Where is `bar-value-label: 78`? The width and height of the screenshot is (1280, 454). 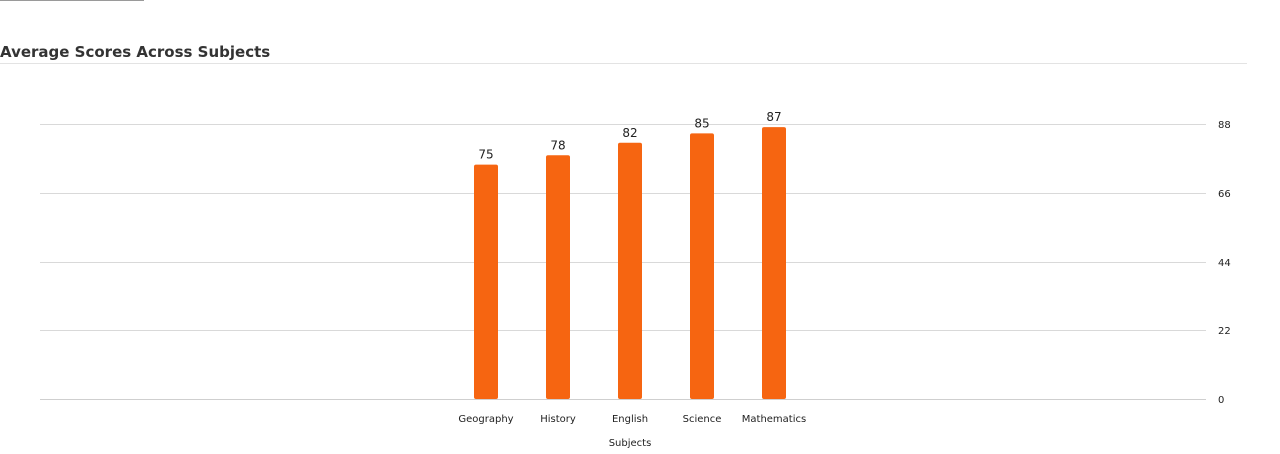
bar-value-label: 78 is located at coordinates (557, 145).